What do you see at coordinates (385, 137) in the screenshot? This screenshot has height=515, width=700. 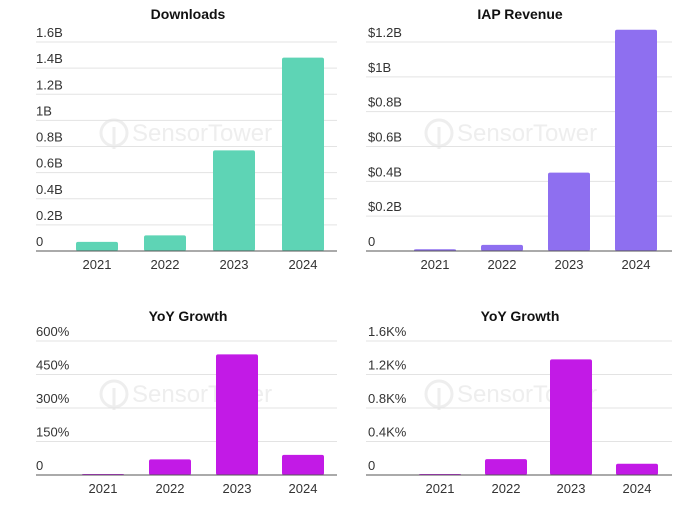 I see `y-tick-label: $0.6B` at bounding box center [385, 137].